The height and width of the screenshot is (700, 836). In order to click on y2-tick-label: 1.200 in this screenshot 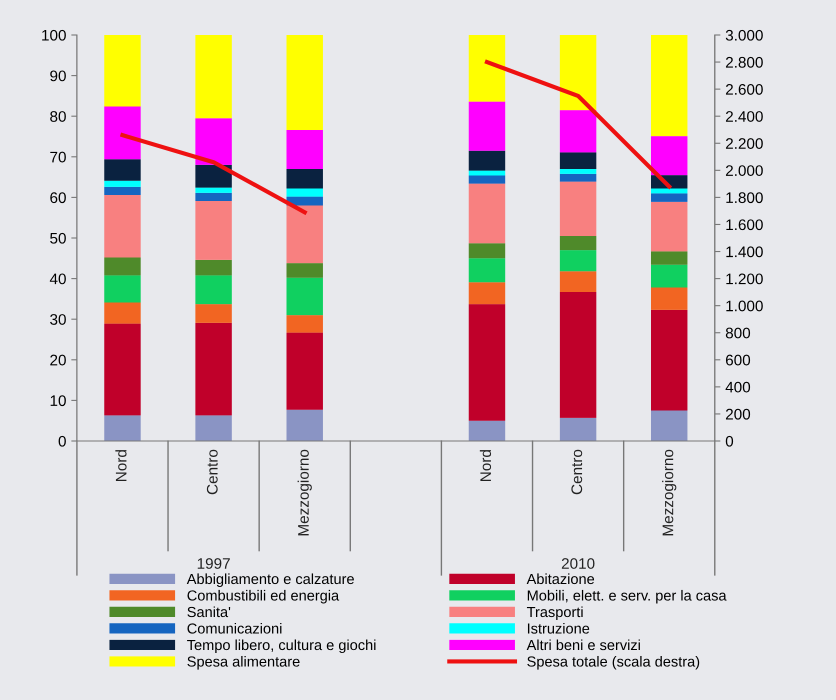, I will do `click(744, 278)`.